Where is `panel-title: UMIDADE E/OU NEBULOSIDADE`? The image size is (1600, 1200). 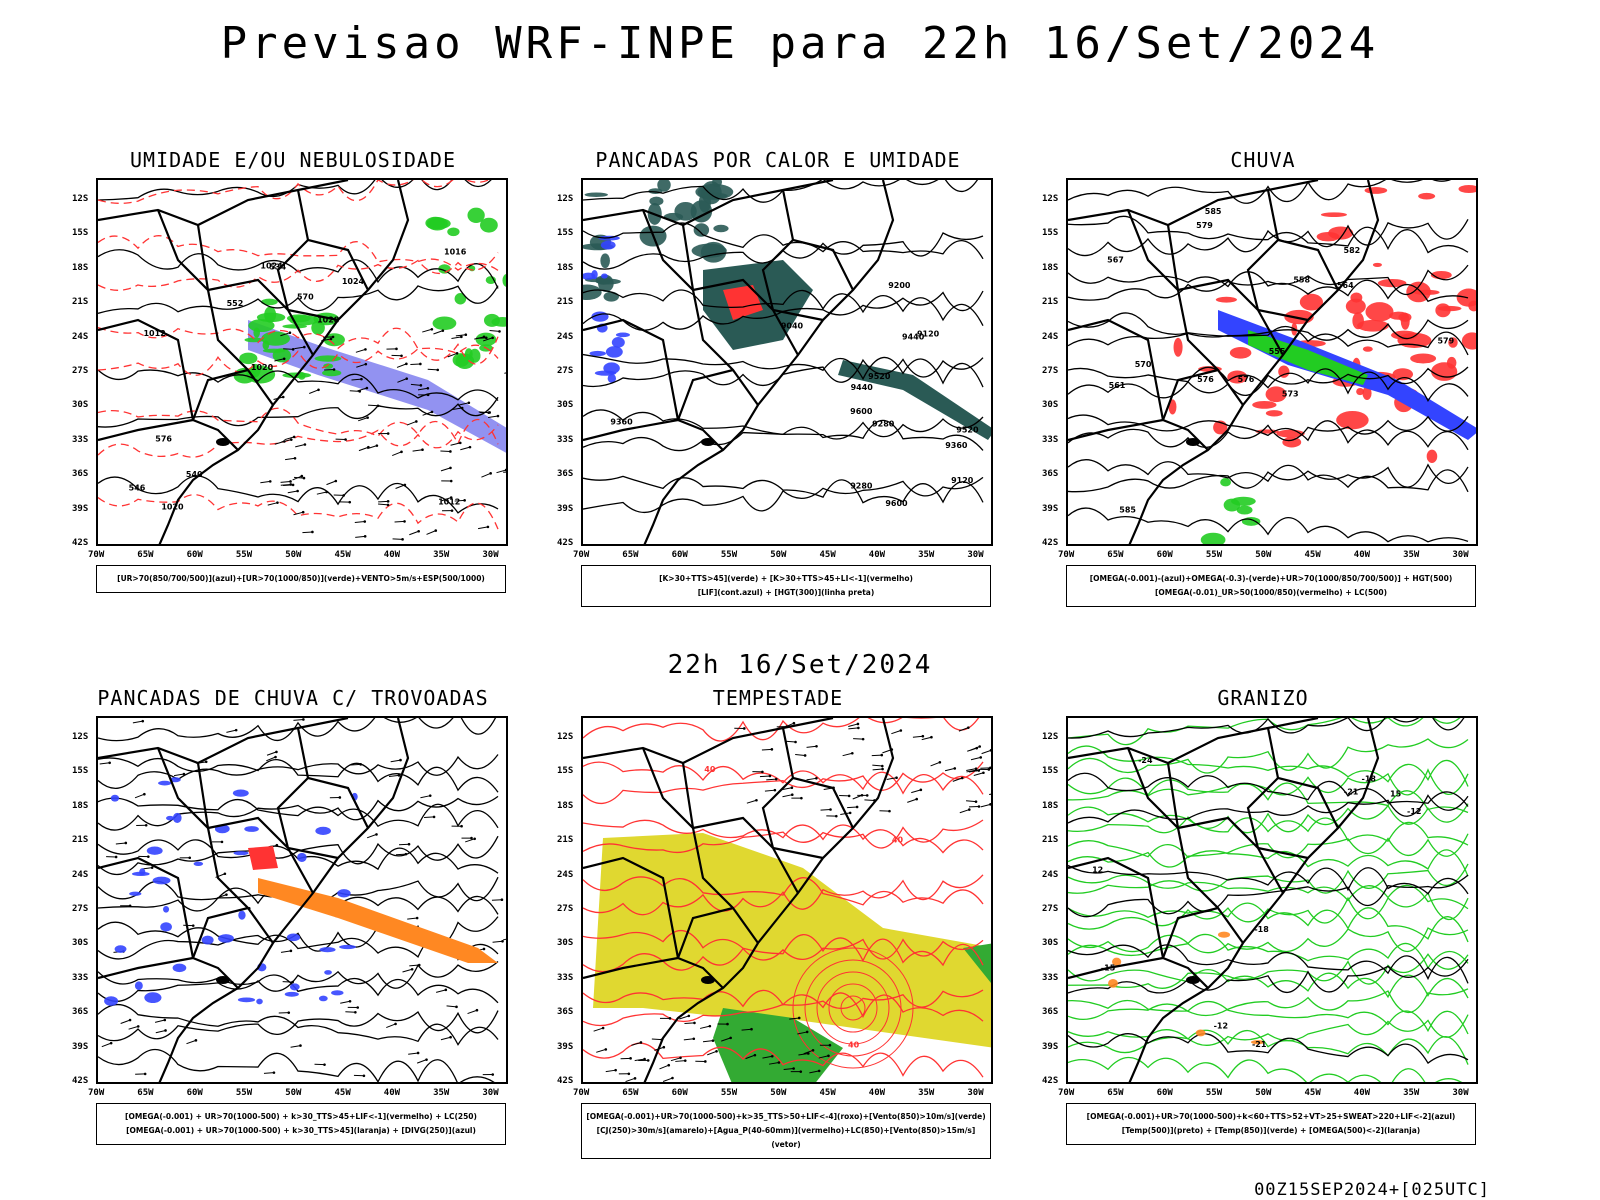
panel-title: UMIDADE E/OU NEBULOSIDADE is located at coordinates (293, 160).